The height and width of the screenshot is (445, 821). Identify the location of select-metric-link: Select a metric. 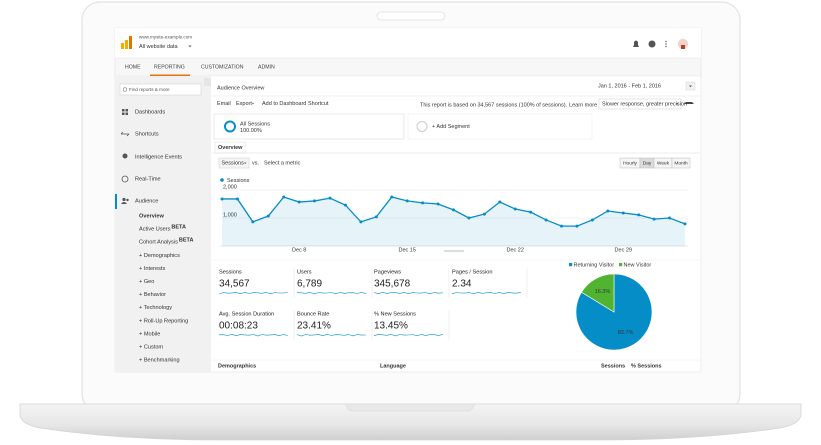
(282, 163).